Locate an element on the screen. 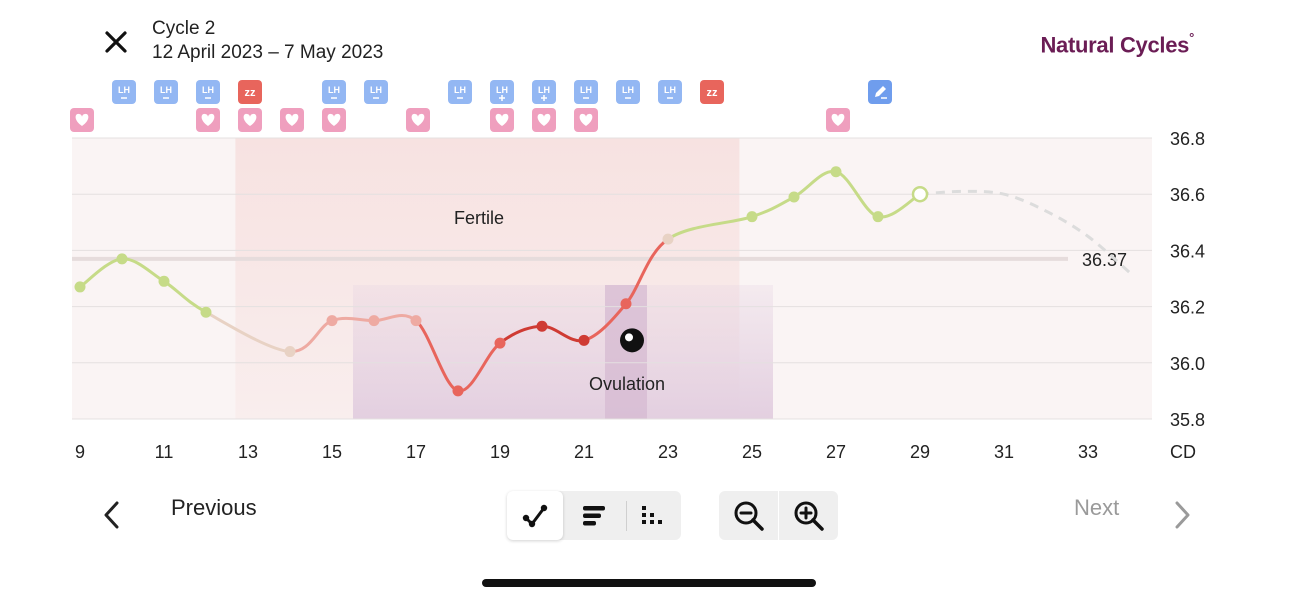 This screenshot has height=600, width=1298. x-tick-label: 9 is located at coordinates (80, 452).